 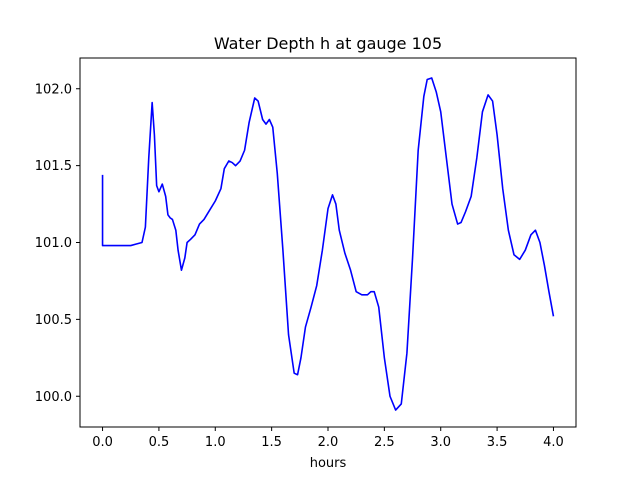 What do you see at coordinates (53, 397) in the screenshot?
I see `y-tick-label: 100.0` at bounding box center [53, 397].